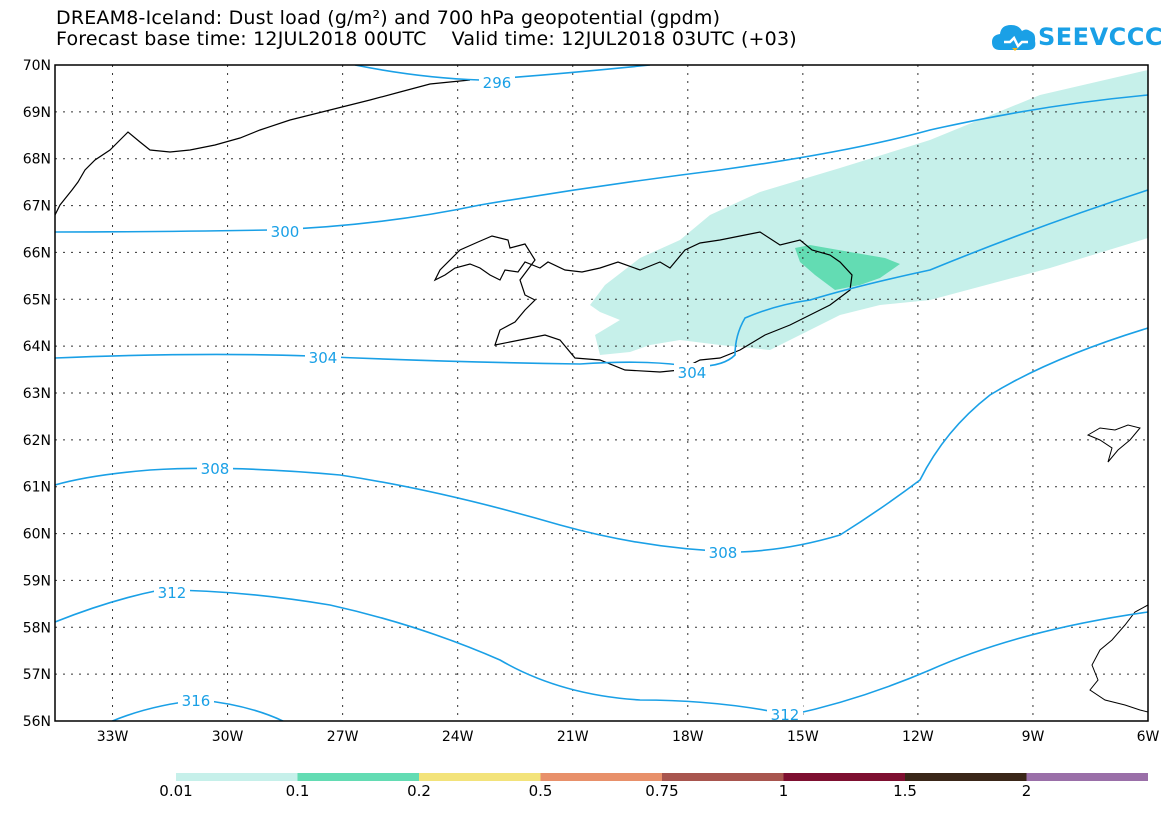 This screenshot has height=815, width=1175. I want to click on lon-tick-label: 33W, so click(113, 737).